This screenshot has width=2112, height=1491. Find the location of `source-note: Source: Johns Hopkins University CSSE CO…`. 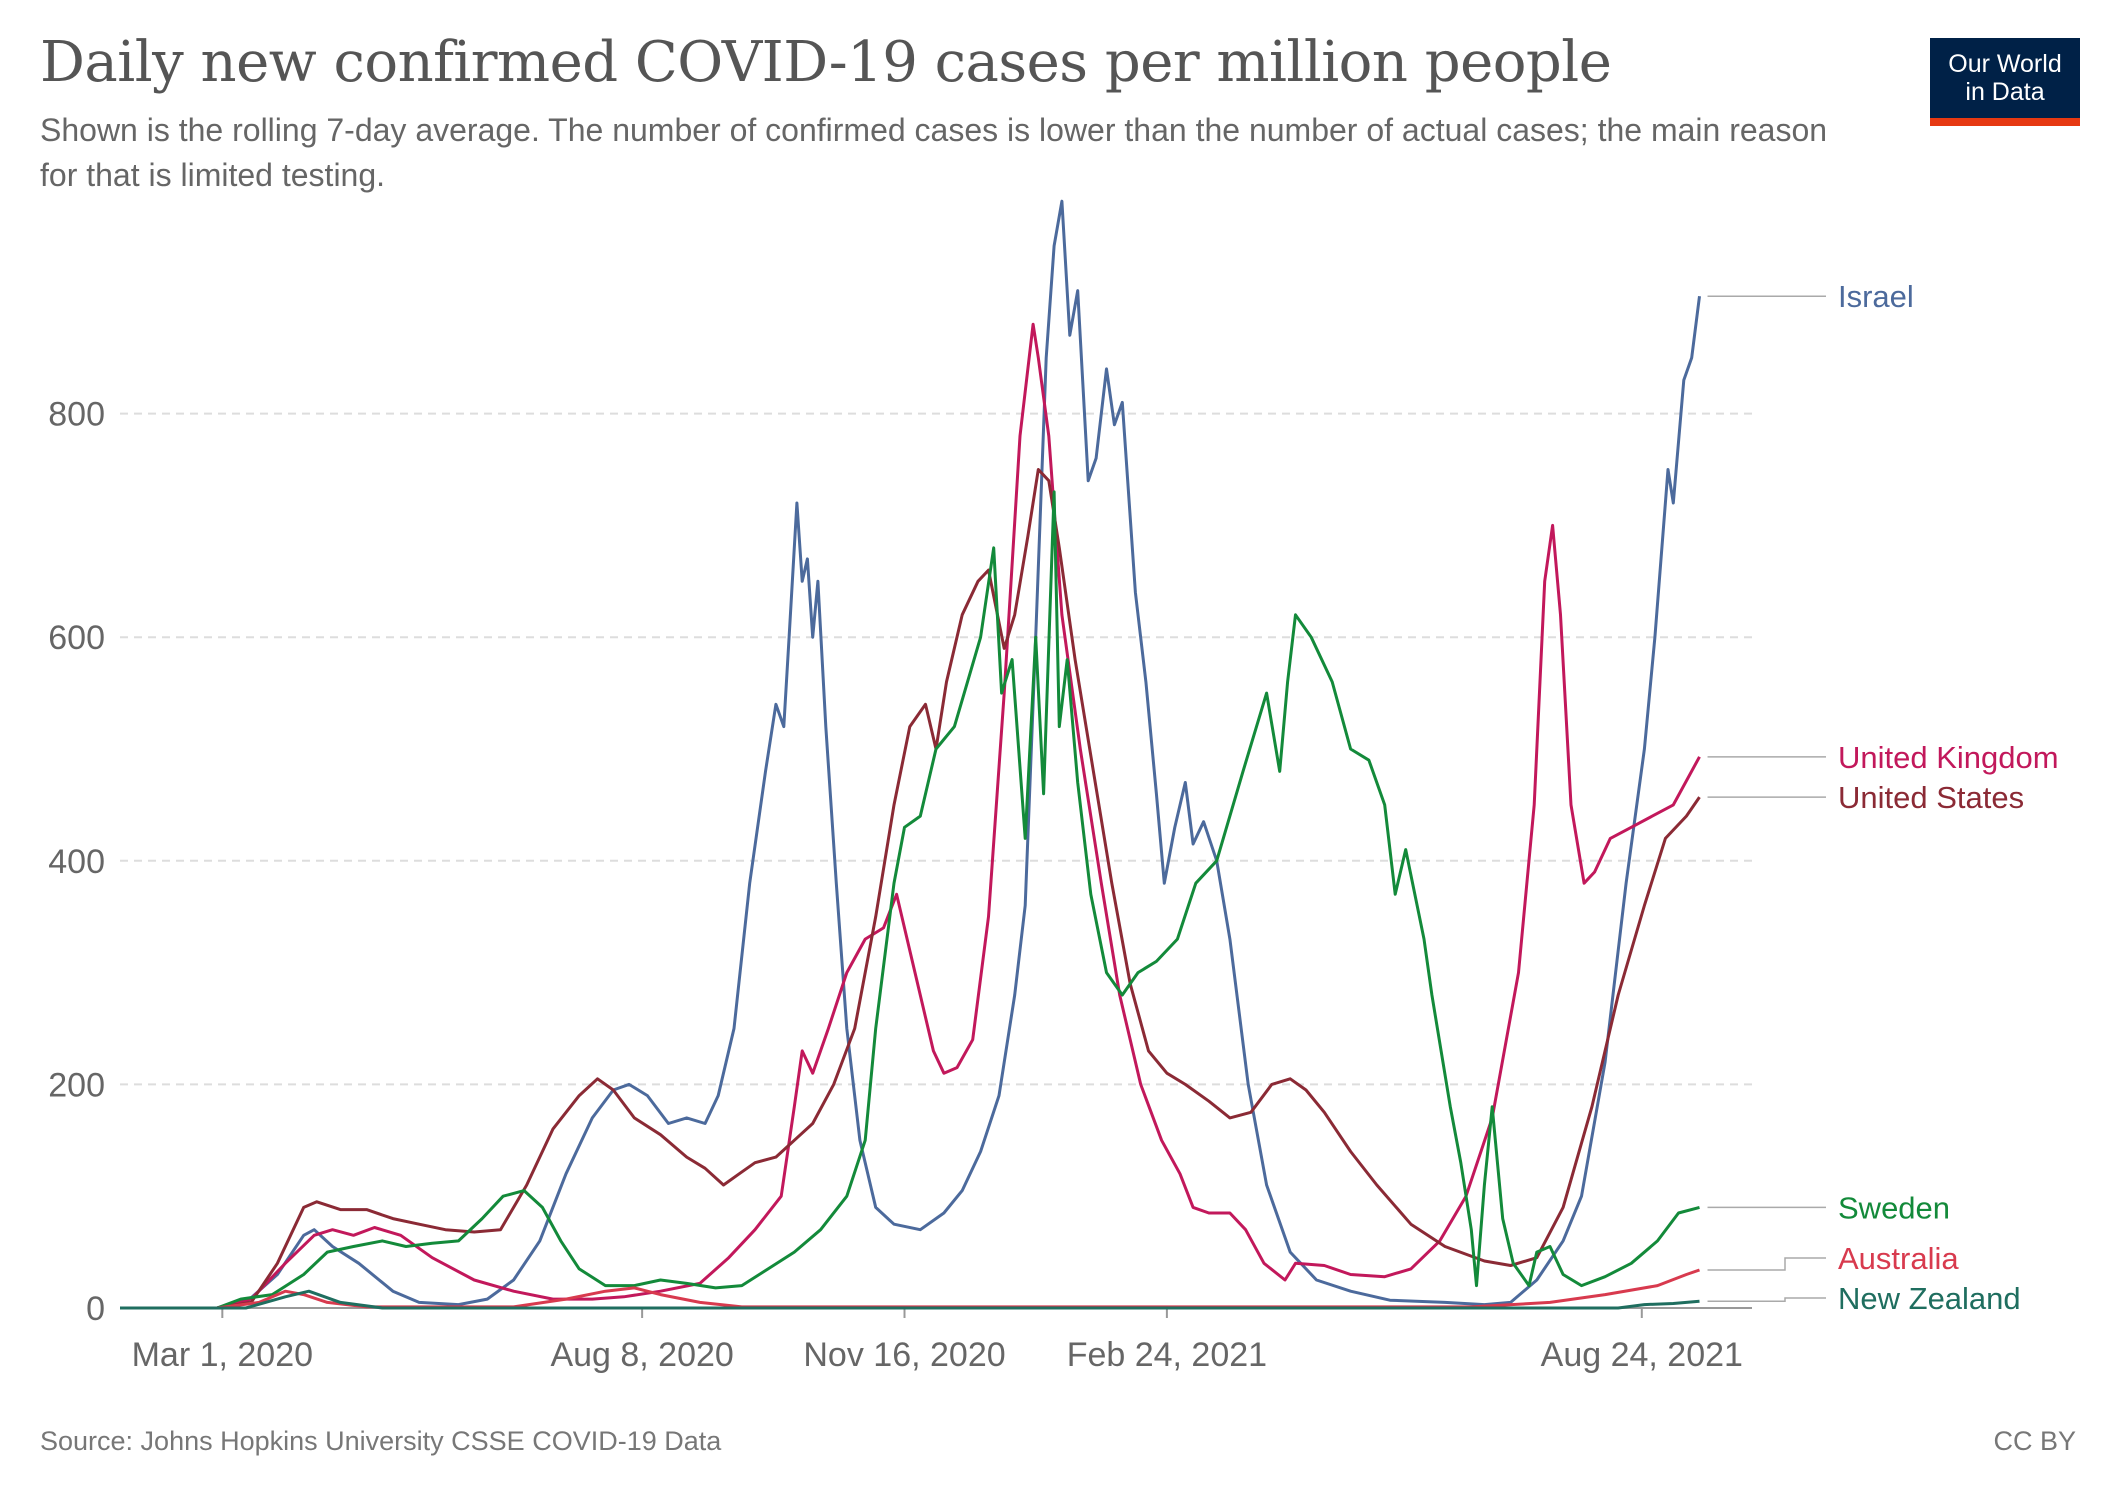

source-note: Source: Johns Hopkins University CSSE CO… is located at coordinates (381, 1441).